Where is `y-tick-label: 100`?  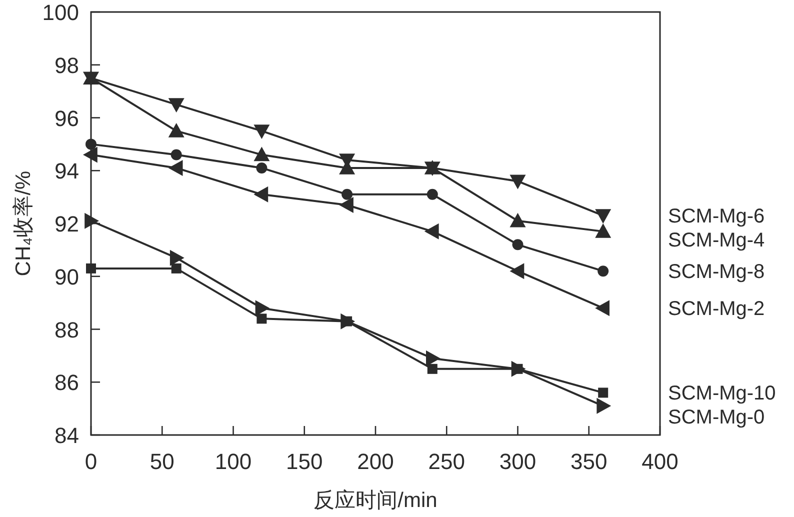 y-tick-label: 100 is located at coordinates (60, 12).